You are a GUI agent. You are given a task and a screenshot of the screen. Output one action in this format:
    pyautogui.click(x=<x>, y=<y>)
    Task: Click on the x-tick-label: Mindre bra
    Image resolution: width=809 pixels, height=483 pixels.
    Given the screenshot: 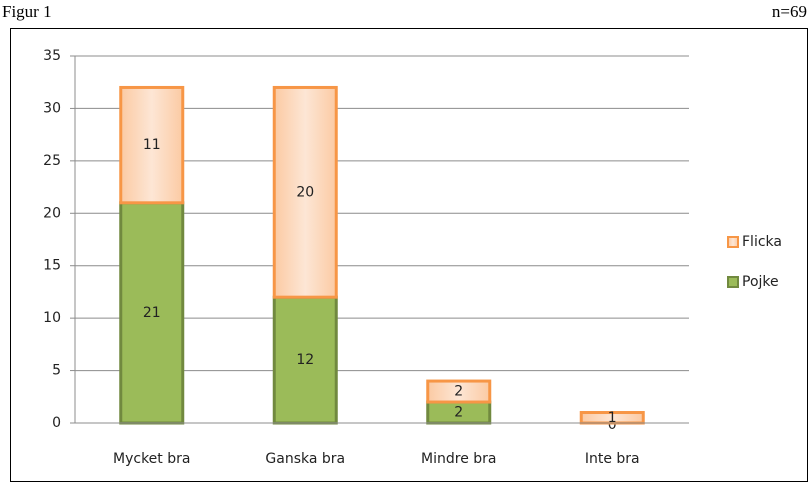 What is the action you would take?
    pyautogui.click(x=458, y=459)
    